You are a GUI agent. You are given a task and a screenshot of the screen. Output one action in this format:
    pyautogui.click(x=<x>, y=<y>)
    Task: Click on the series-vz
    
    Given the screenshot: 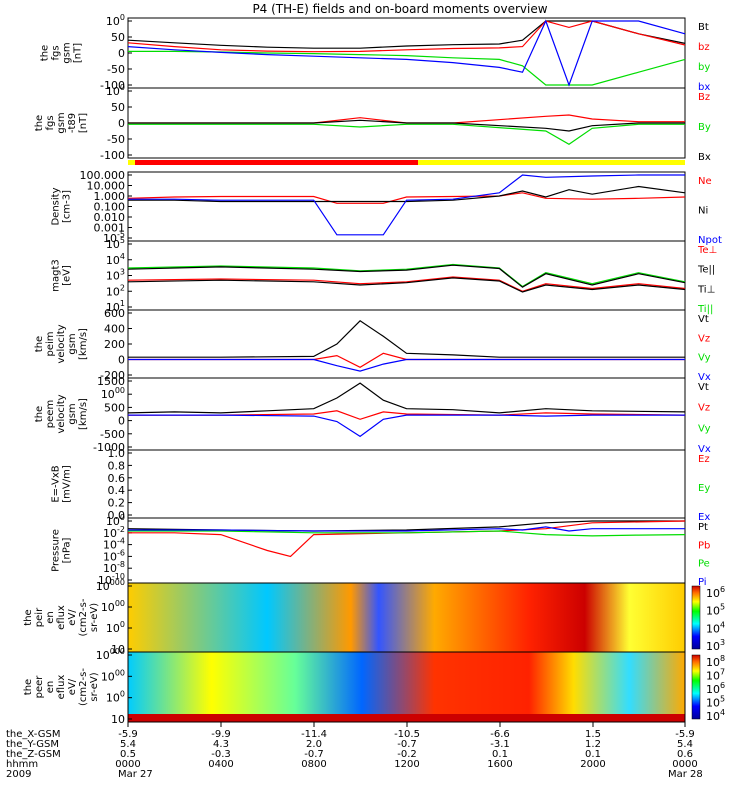 What is the action you would take?
    pyautogui.click(x=406, y=360)
    